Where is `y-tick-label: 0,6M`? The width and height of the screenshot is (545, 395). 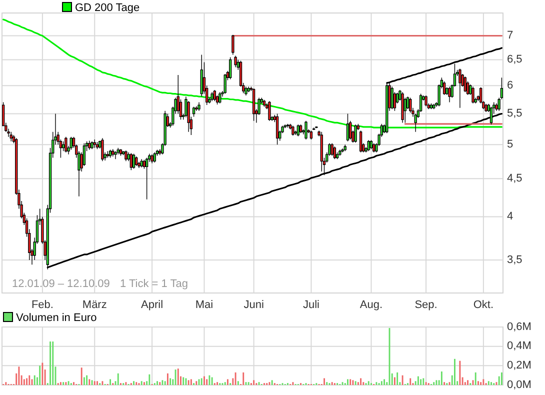 y-tick-label: 0,6M is located at coordinates (519, 326).